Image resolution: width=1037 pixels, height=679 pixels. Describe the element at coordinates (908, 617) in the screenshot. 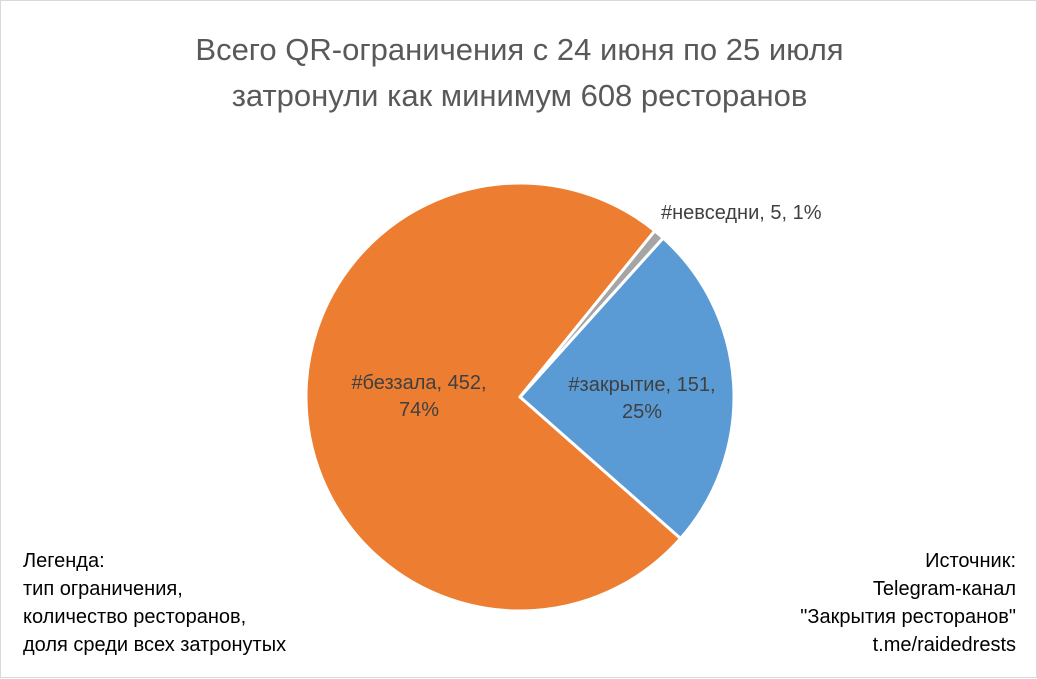

I see `source-note-line-3: "Закрытия ресторанов"` at that location.